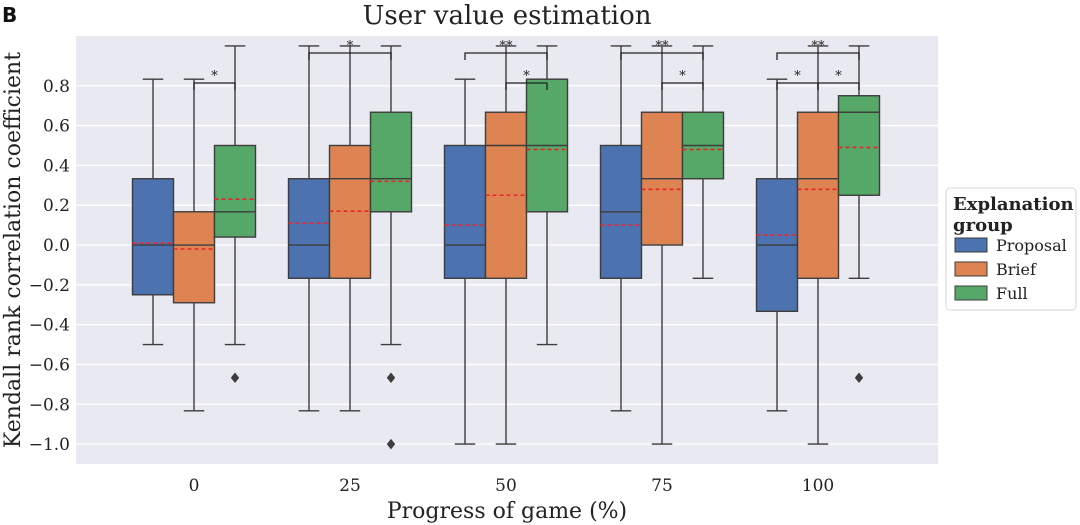 The width and height of the screenshot is (1080, 525). What do you see at coordinates (9, 15) in the screenshot?
I see `panel-label: B` at bounding box center [9, 15].